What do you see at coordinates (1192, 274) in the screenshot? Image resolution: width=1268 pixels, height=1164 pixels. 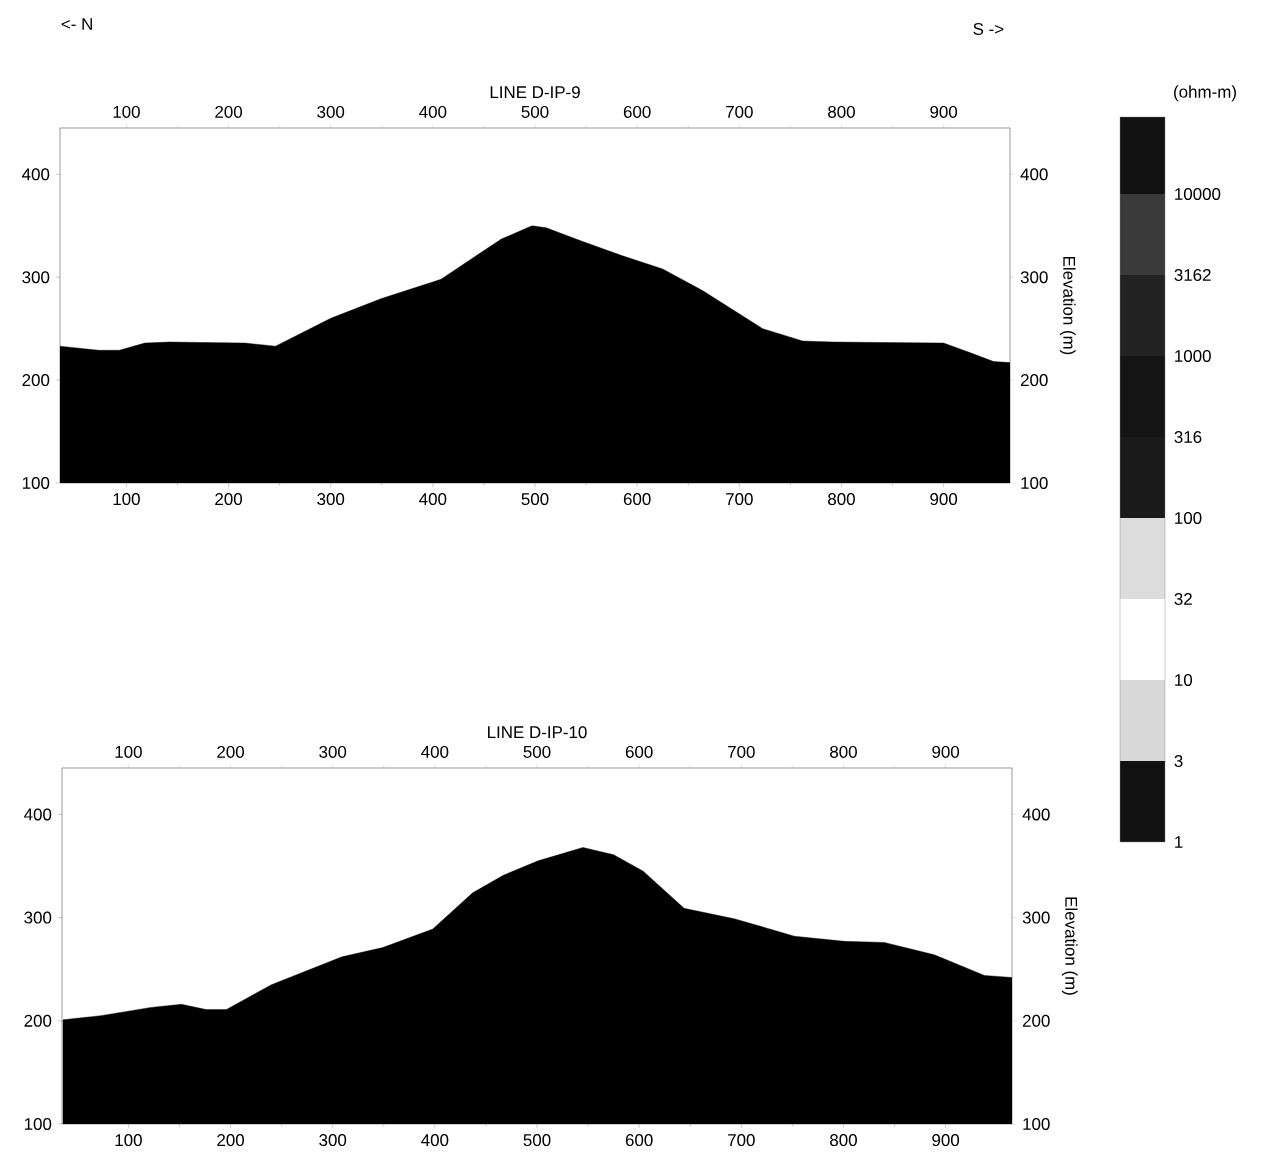 I see `category-label: 3162` at bounding box center [1192, 274].